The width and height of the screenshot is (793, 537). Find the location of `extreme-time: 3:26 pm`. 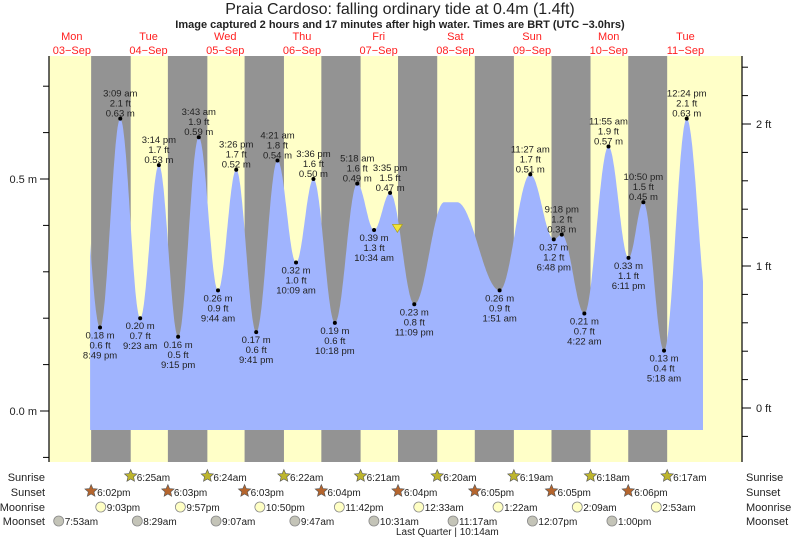

extreme-time: 3:26 pm is located at coordinates (236, 145).